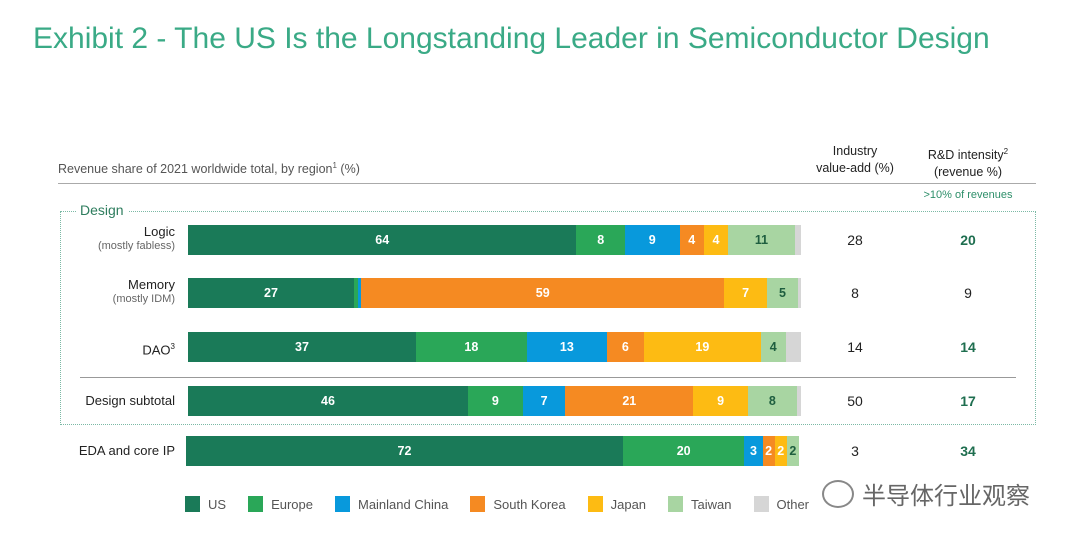 The width and height of the screenshot is (1080, 536). What do you see at coordinates (151, 284) in the screenshot?
I see `row-label-text: Memory` at bounding box center [151, 284].